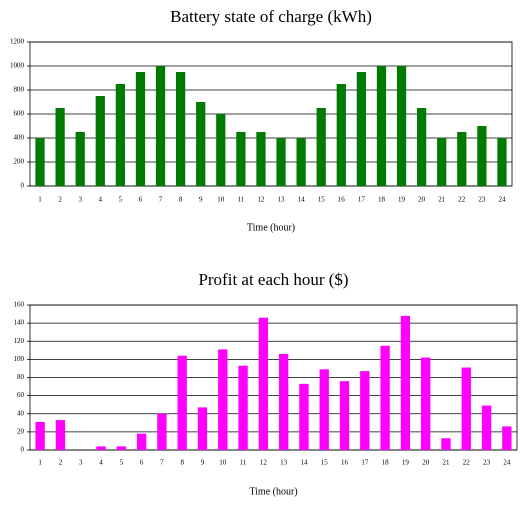 This screenshot has height=505, width=520. I want to click on x-tick-label: 10, so click(223, 463).